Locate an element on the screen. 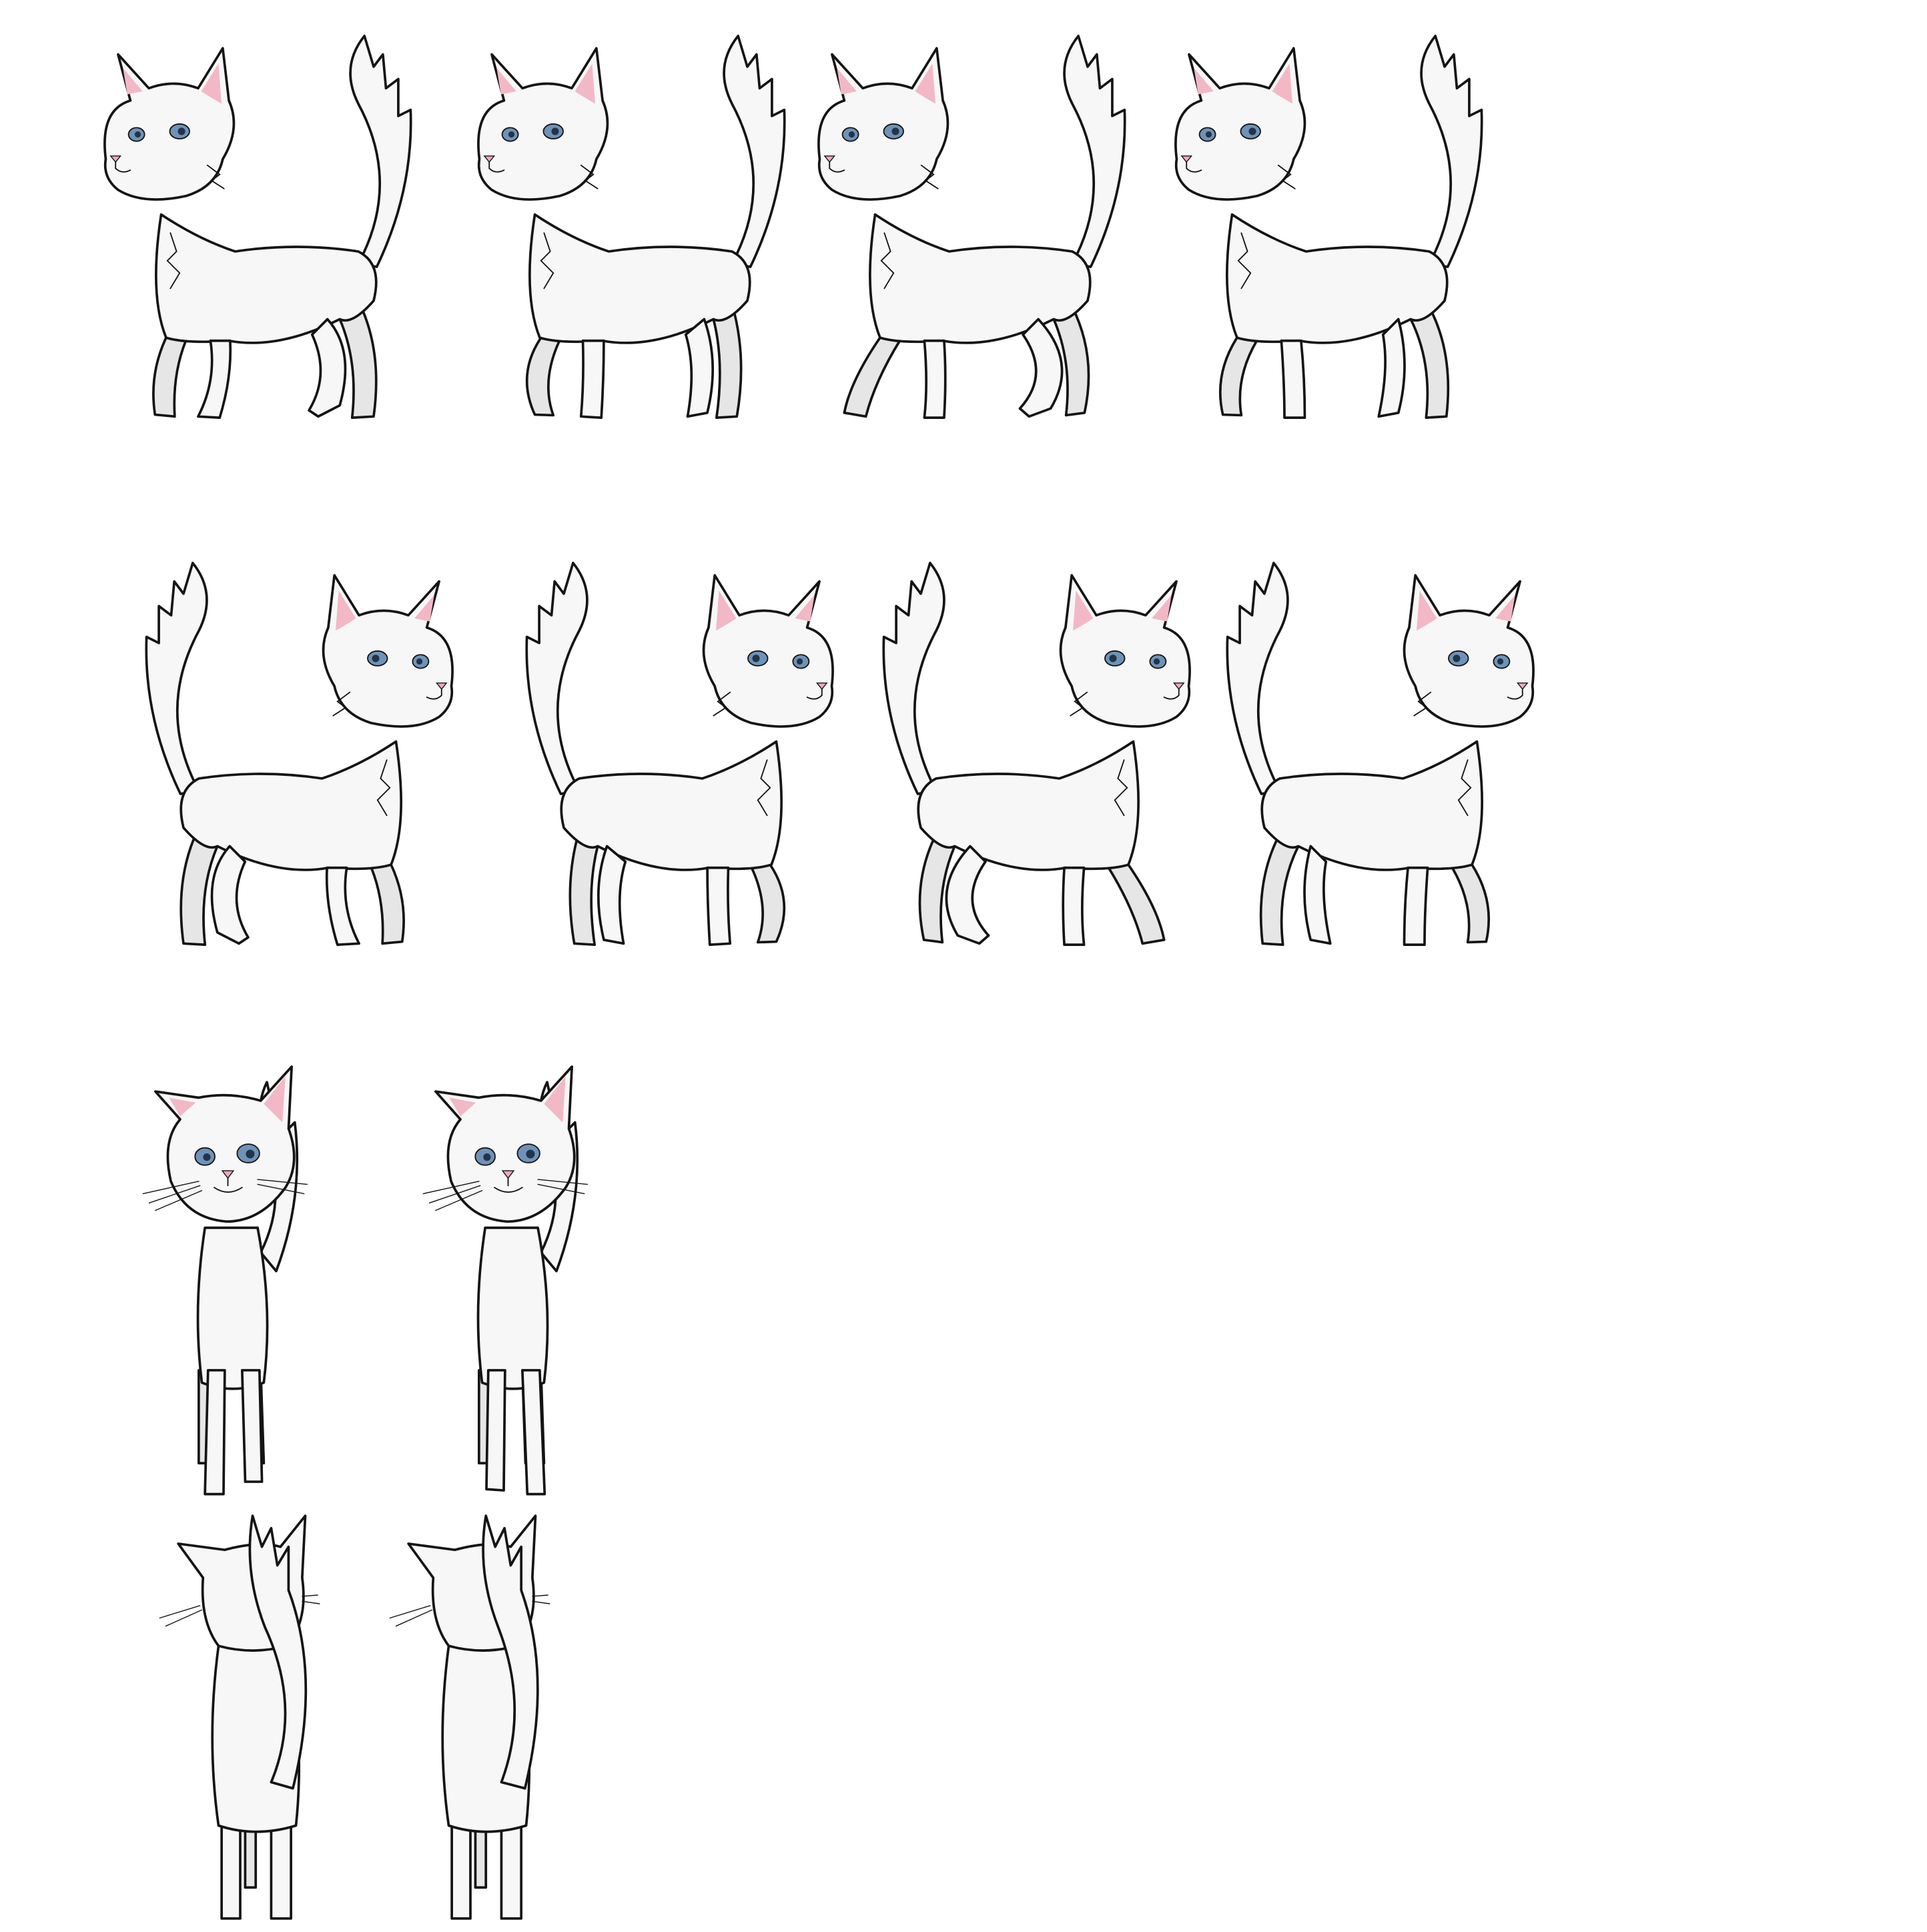  cat-front-view is located at coordinates (225, 1280).